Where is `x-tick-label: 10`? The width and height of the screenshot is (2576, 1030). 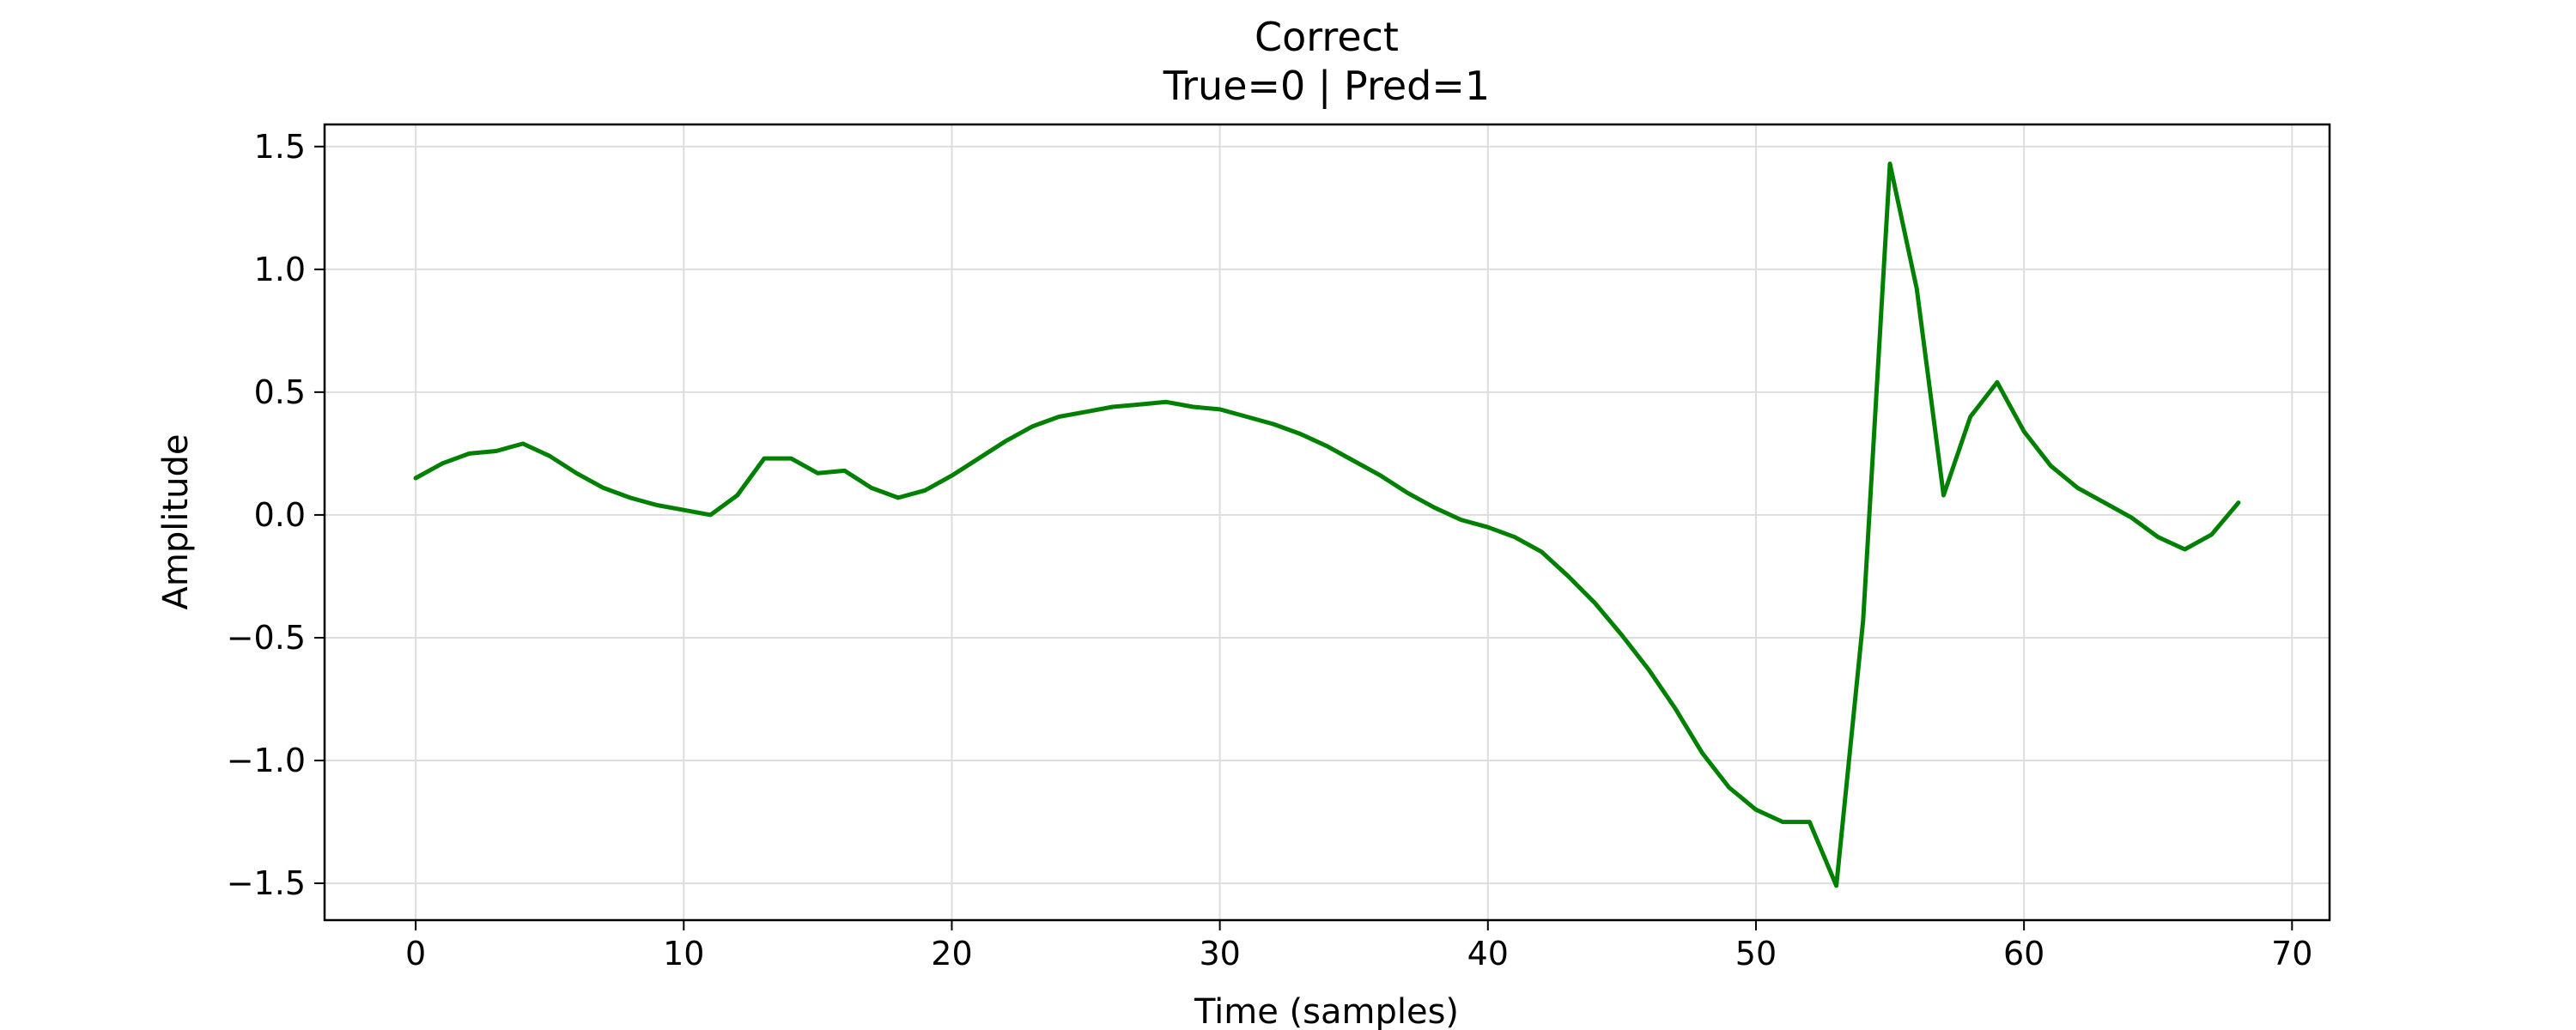 x-tick-label: 10 is located at coordinates (684, 953).